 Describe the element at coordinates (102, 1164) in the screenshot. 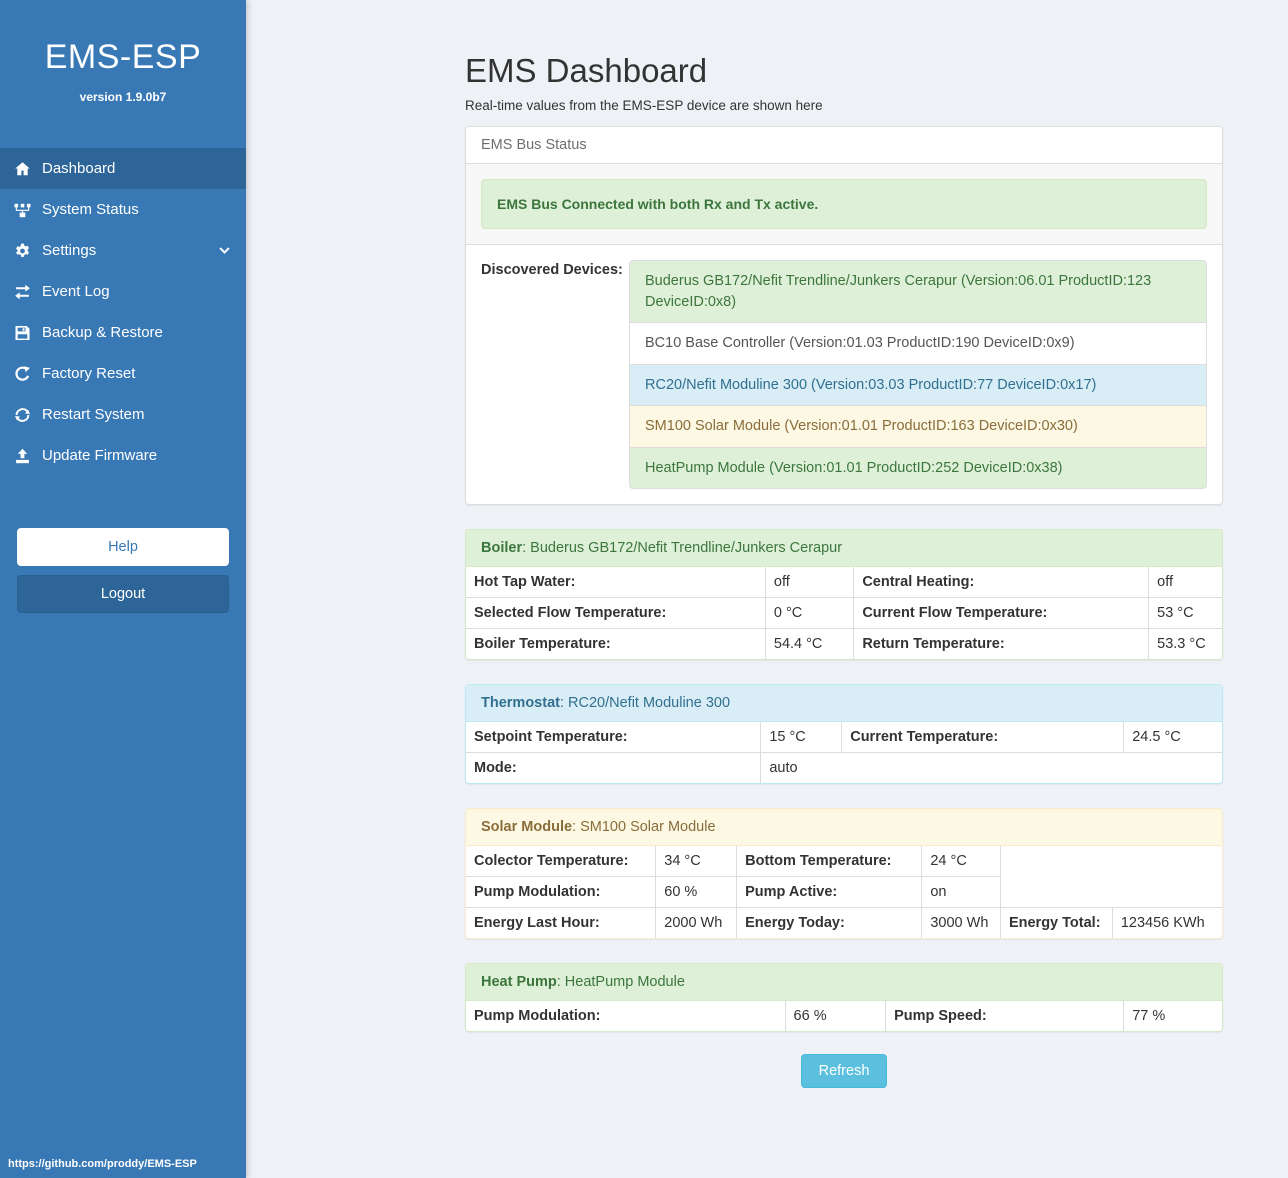

I see `github-link: https://github.com/proddy/EMS-ESP` at that location.